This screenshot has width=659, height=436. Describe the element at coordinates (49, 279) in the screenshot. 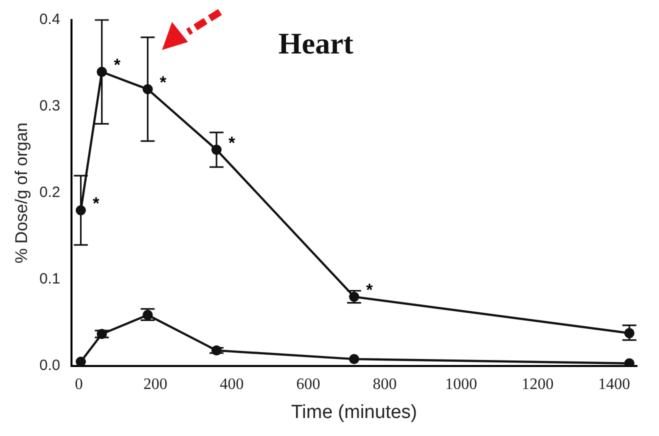

I see `y-tick-label: 0.1` at that location.